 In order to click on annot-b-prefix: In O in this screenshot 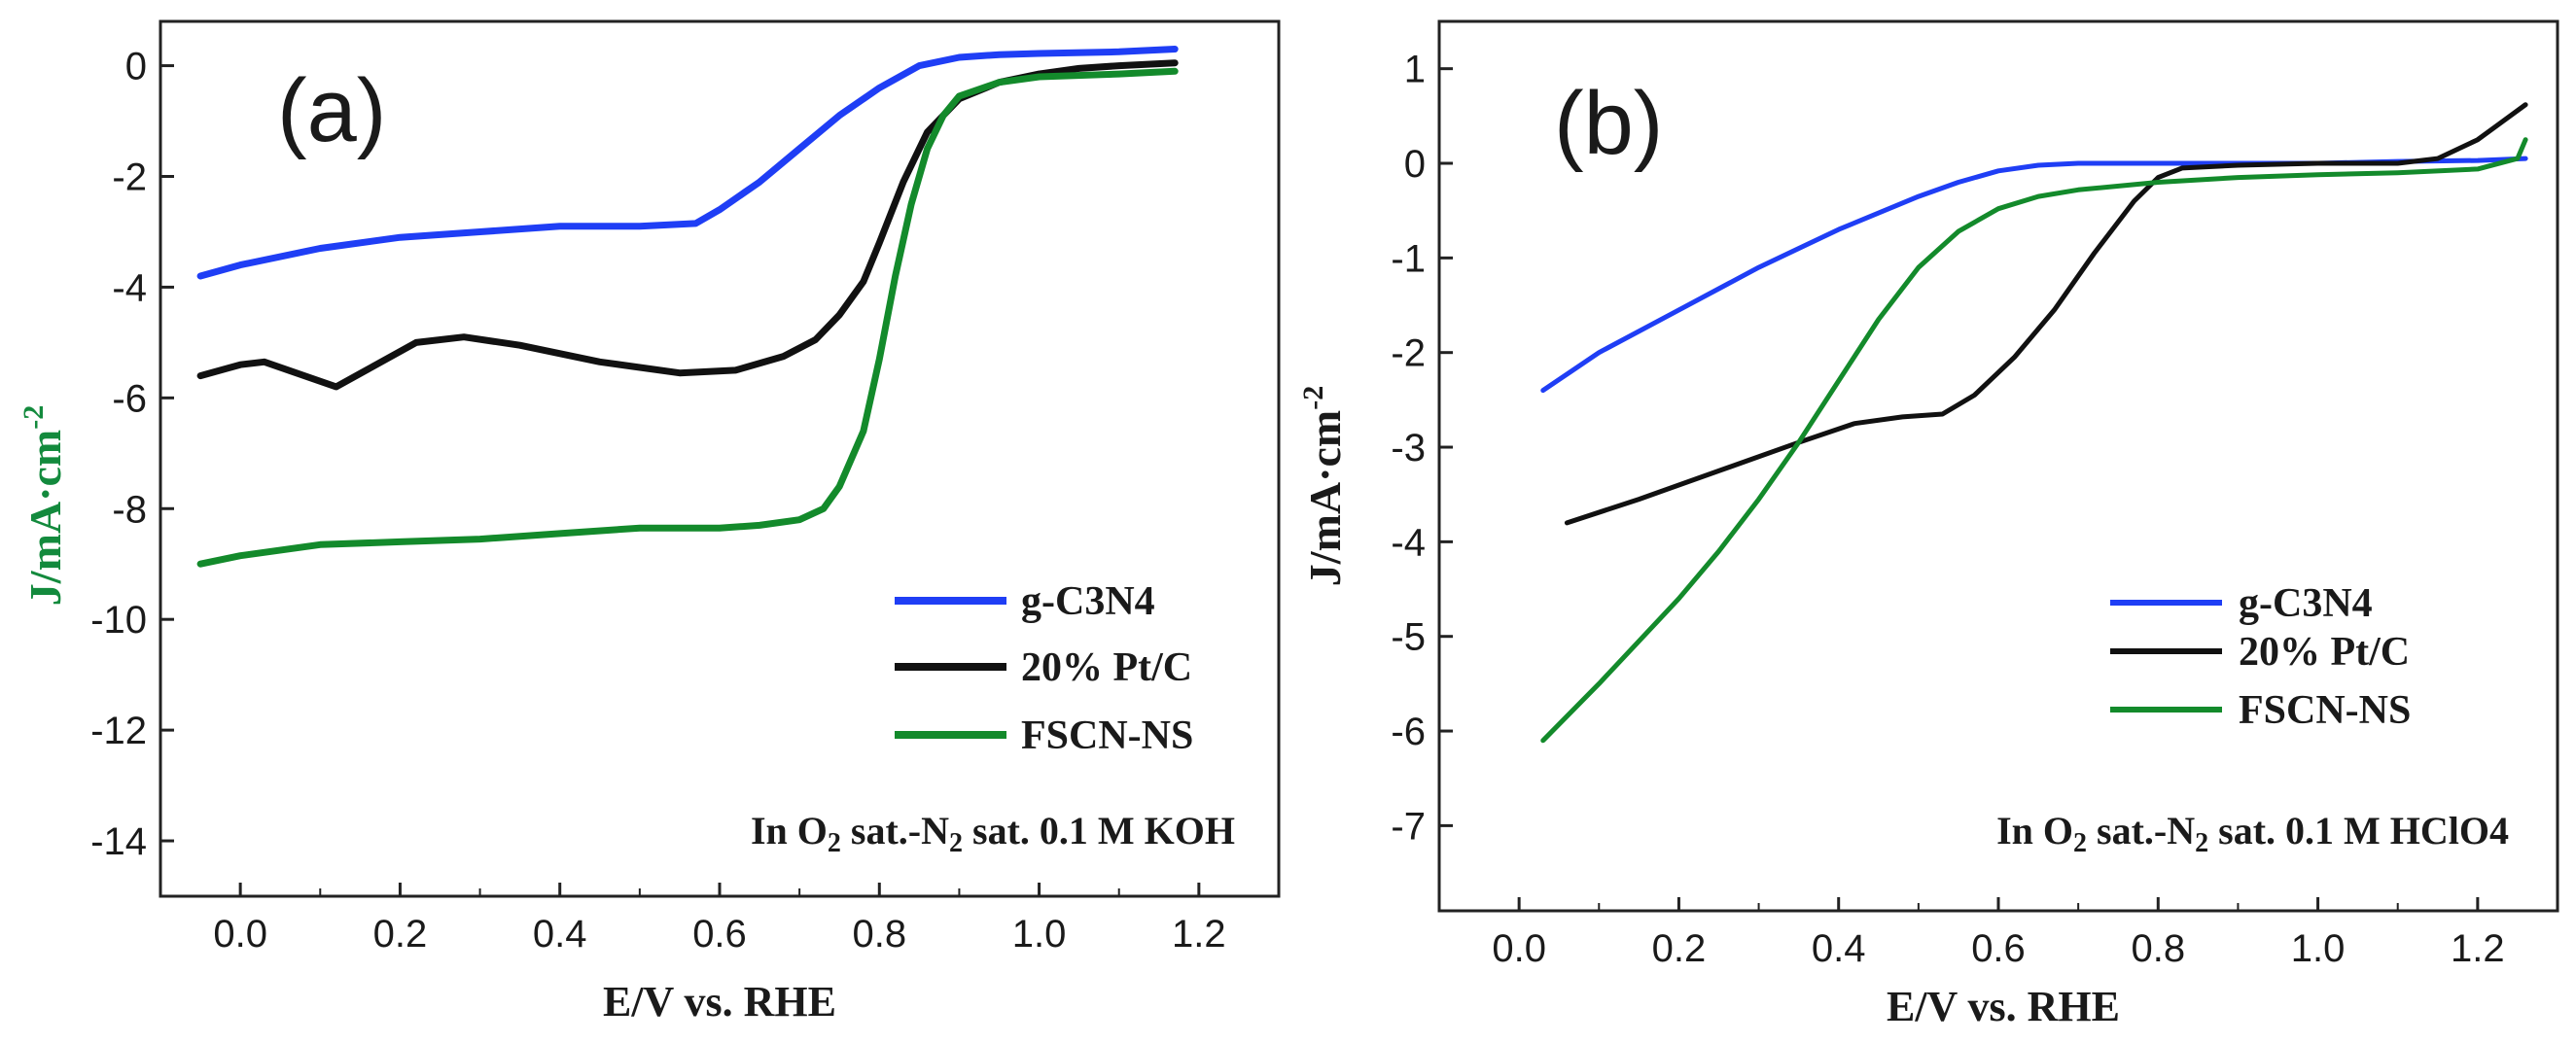, I will do `click(2035, 830)`.